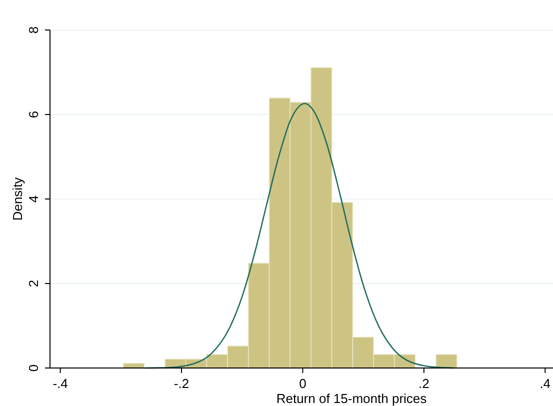 The height and width of the screenshot is (406, 553). What do you see at coordinates (33, 284) in the screenshot?
I see `y-tick-label: 2` at bounding box center [33, 284].